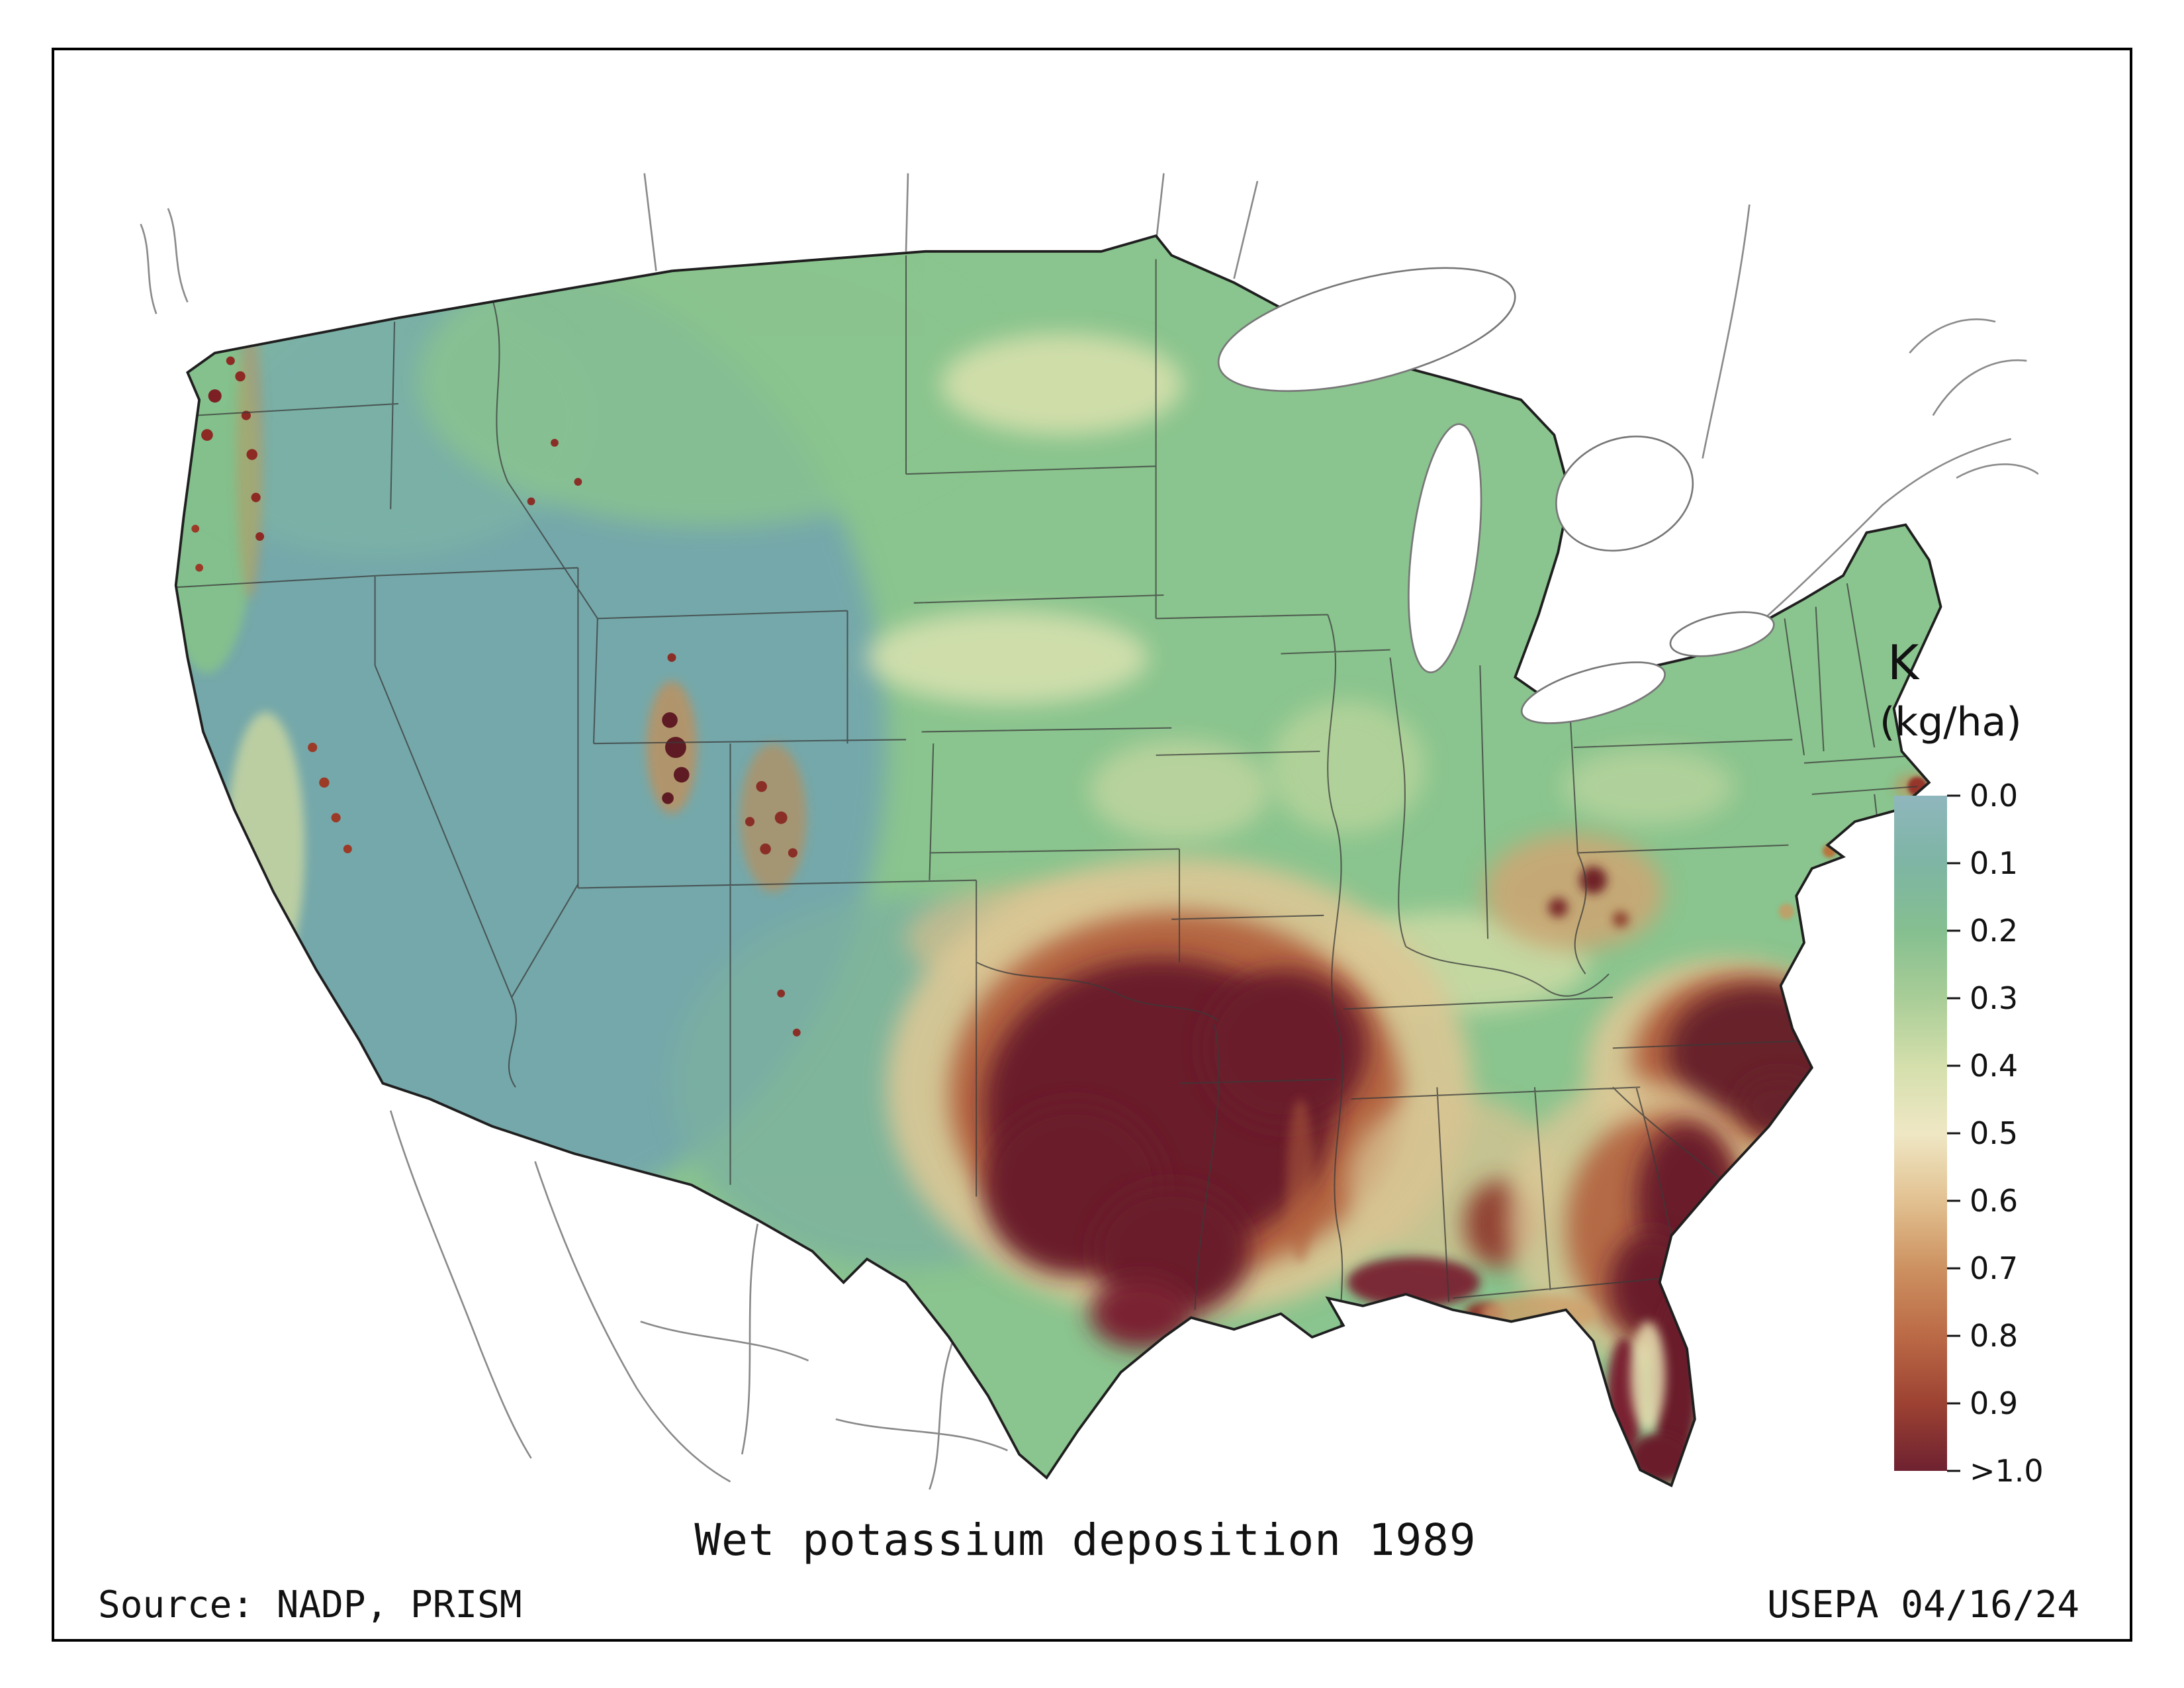  Describe the element at coordinates (1994, 1336) in the screenshot. I see `legend-tick-label: 0.8` at that location.